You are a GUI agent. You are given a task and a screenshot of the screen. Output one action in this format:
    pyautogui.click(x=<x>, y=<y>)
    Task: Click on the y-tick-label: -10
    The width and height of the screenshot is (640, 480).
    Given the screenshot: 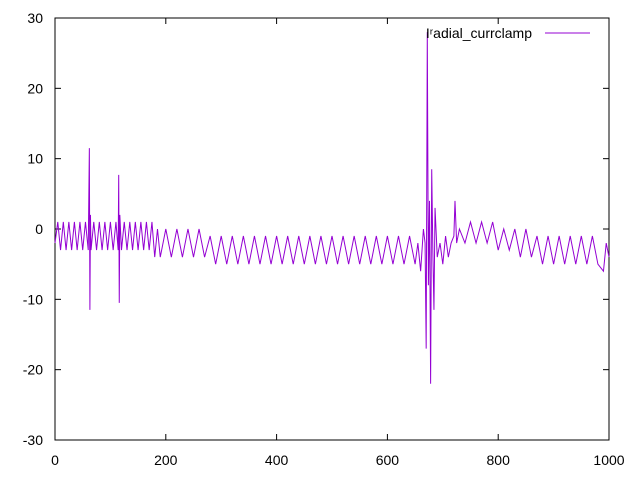 What is the action you would take?
    pyautogui.click(x=33, y=299)
    